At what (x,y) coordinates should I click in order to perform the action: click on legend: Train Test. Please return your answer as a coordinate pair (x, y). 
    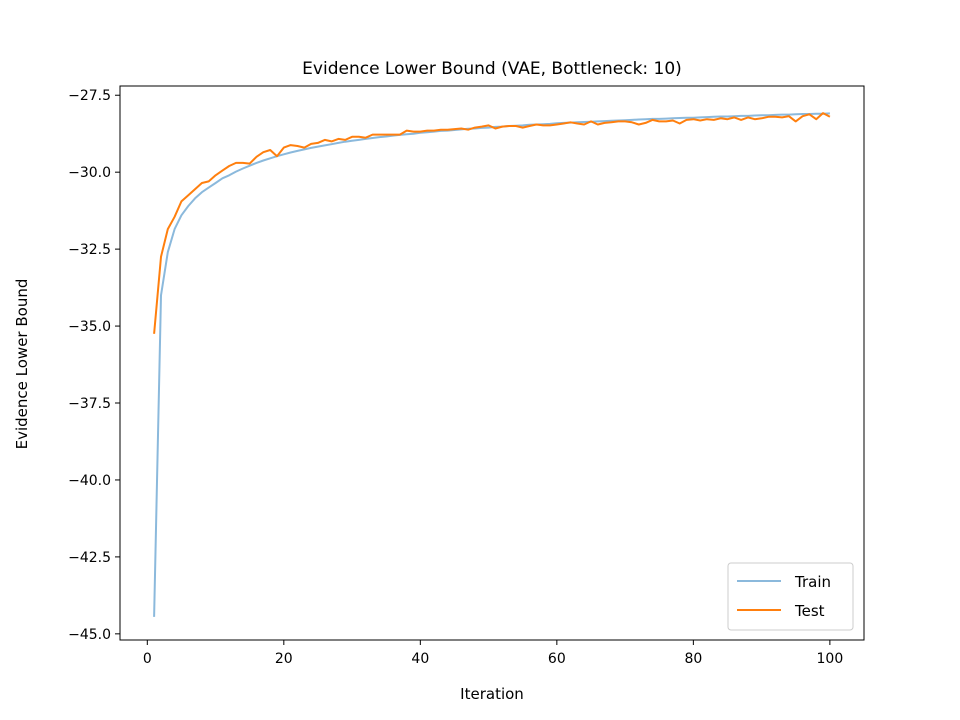
    Looking at the image, I should click on (790, 596).